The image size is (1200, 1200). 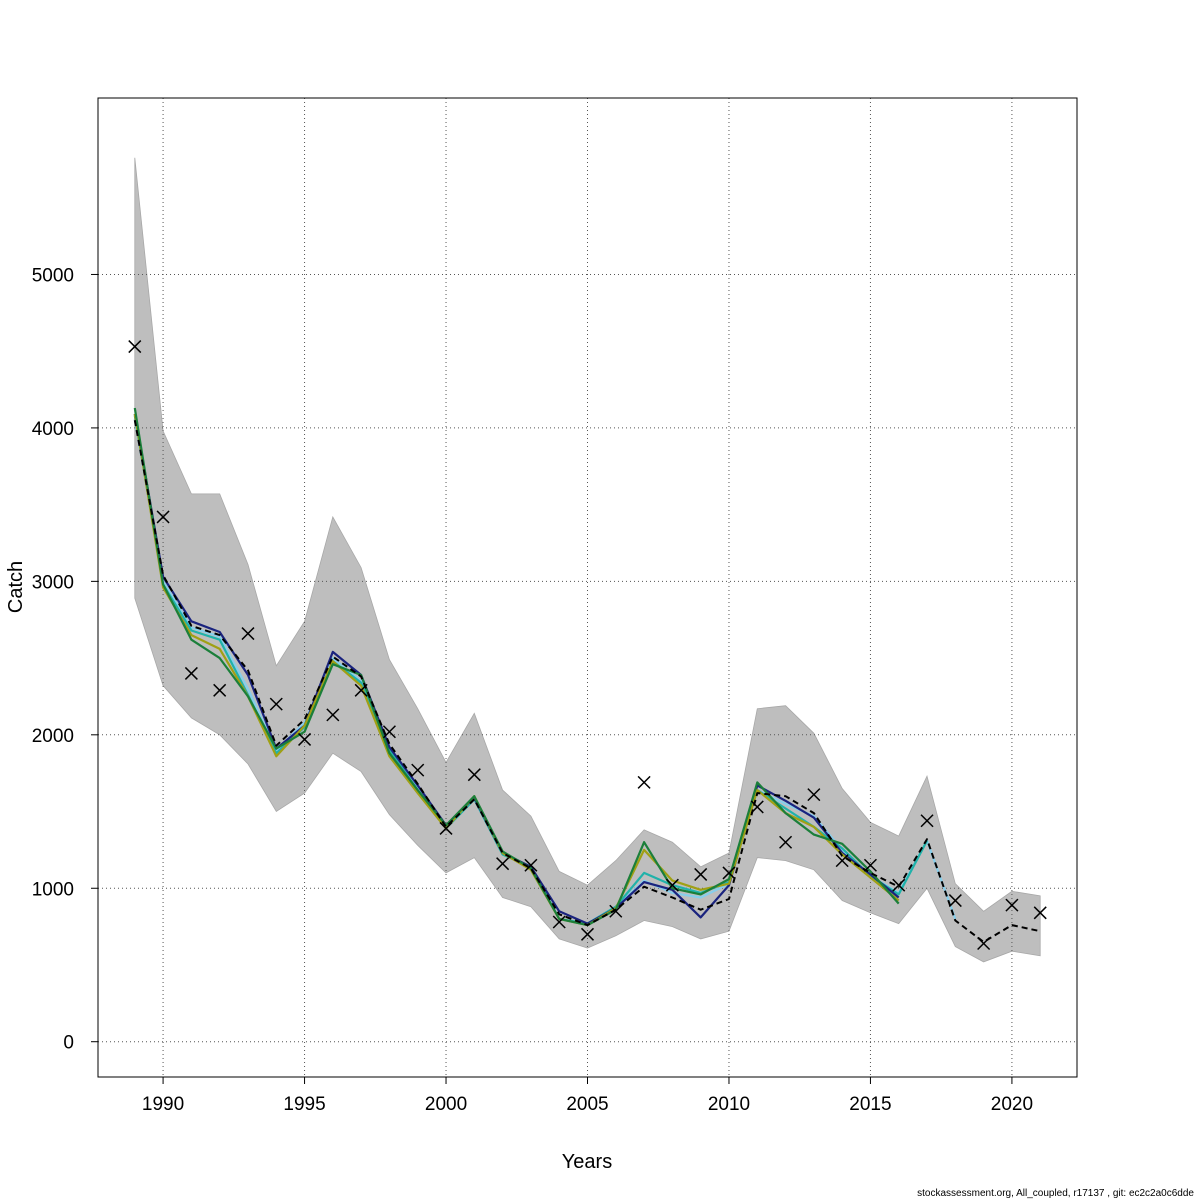 I want to click on x-axis-title: Years, so click(x=587, y=1162).